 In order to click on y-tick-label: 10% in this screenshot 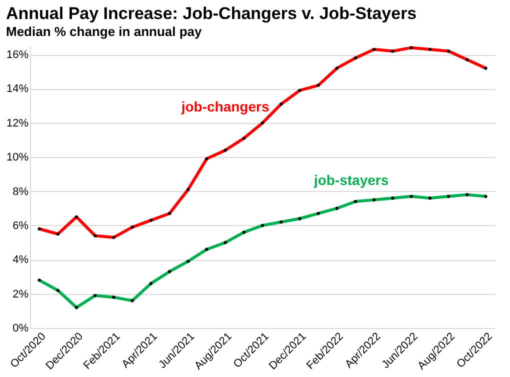, I will do `click(17, 158)`.